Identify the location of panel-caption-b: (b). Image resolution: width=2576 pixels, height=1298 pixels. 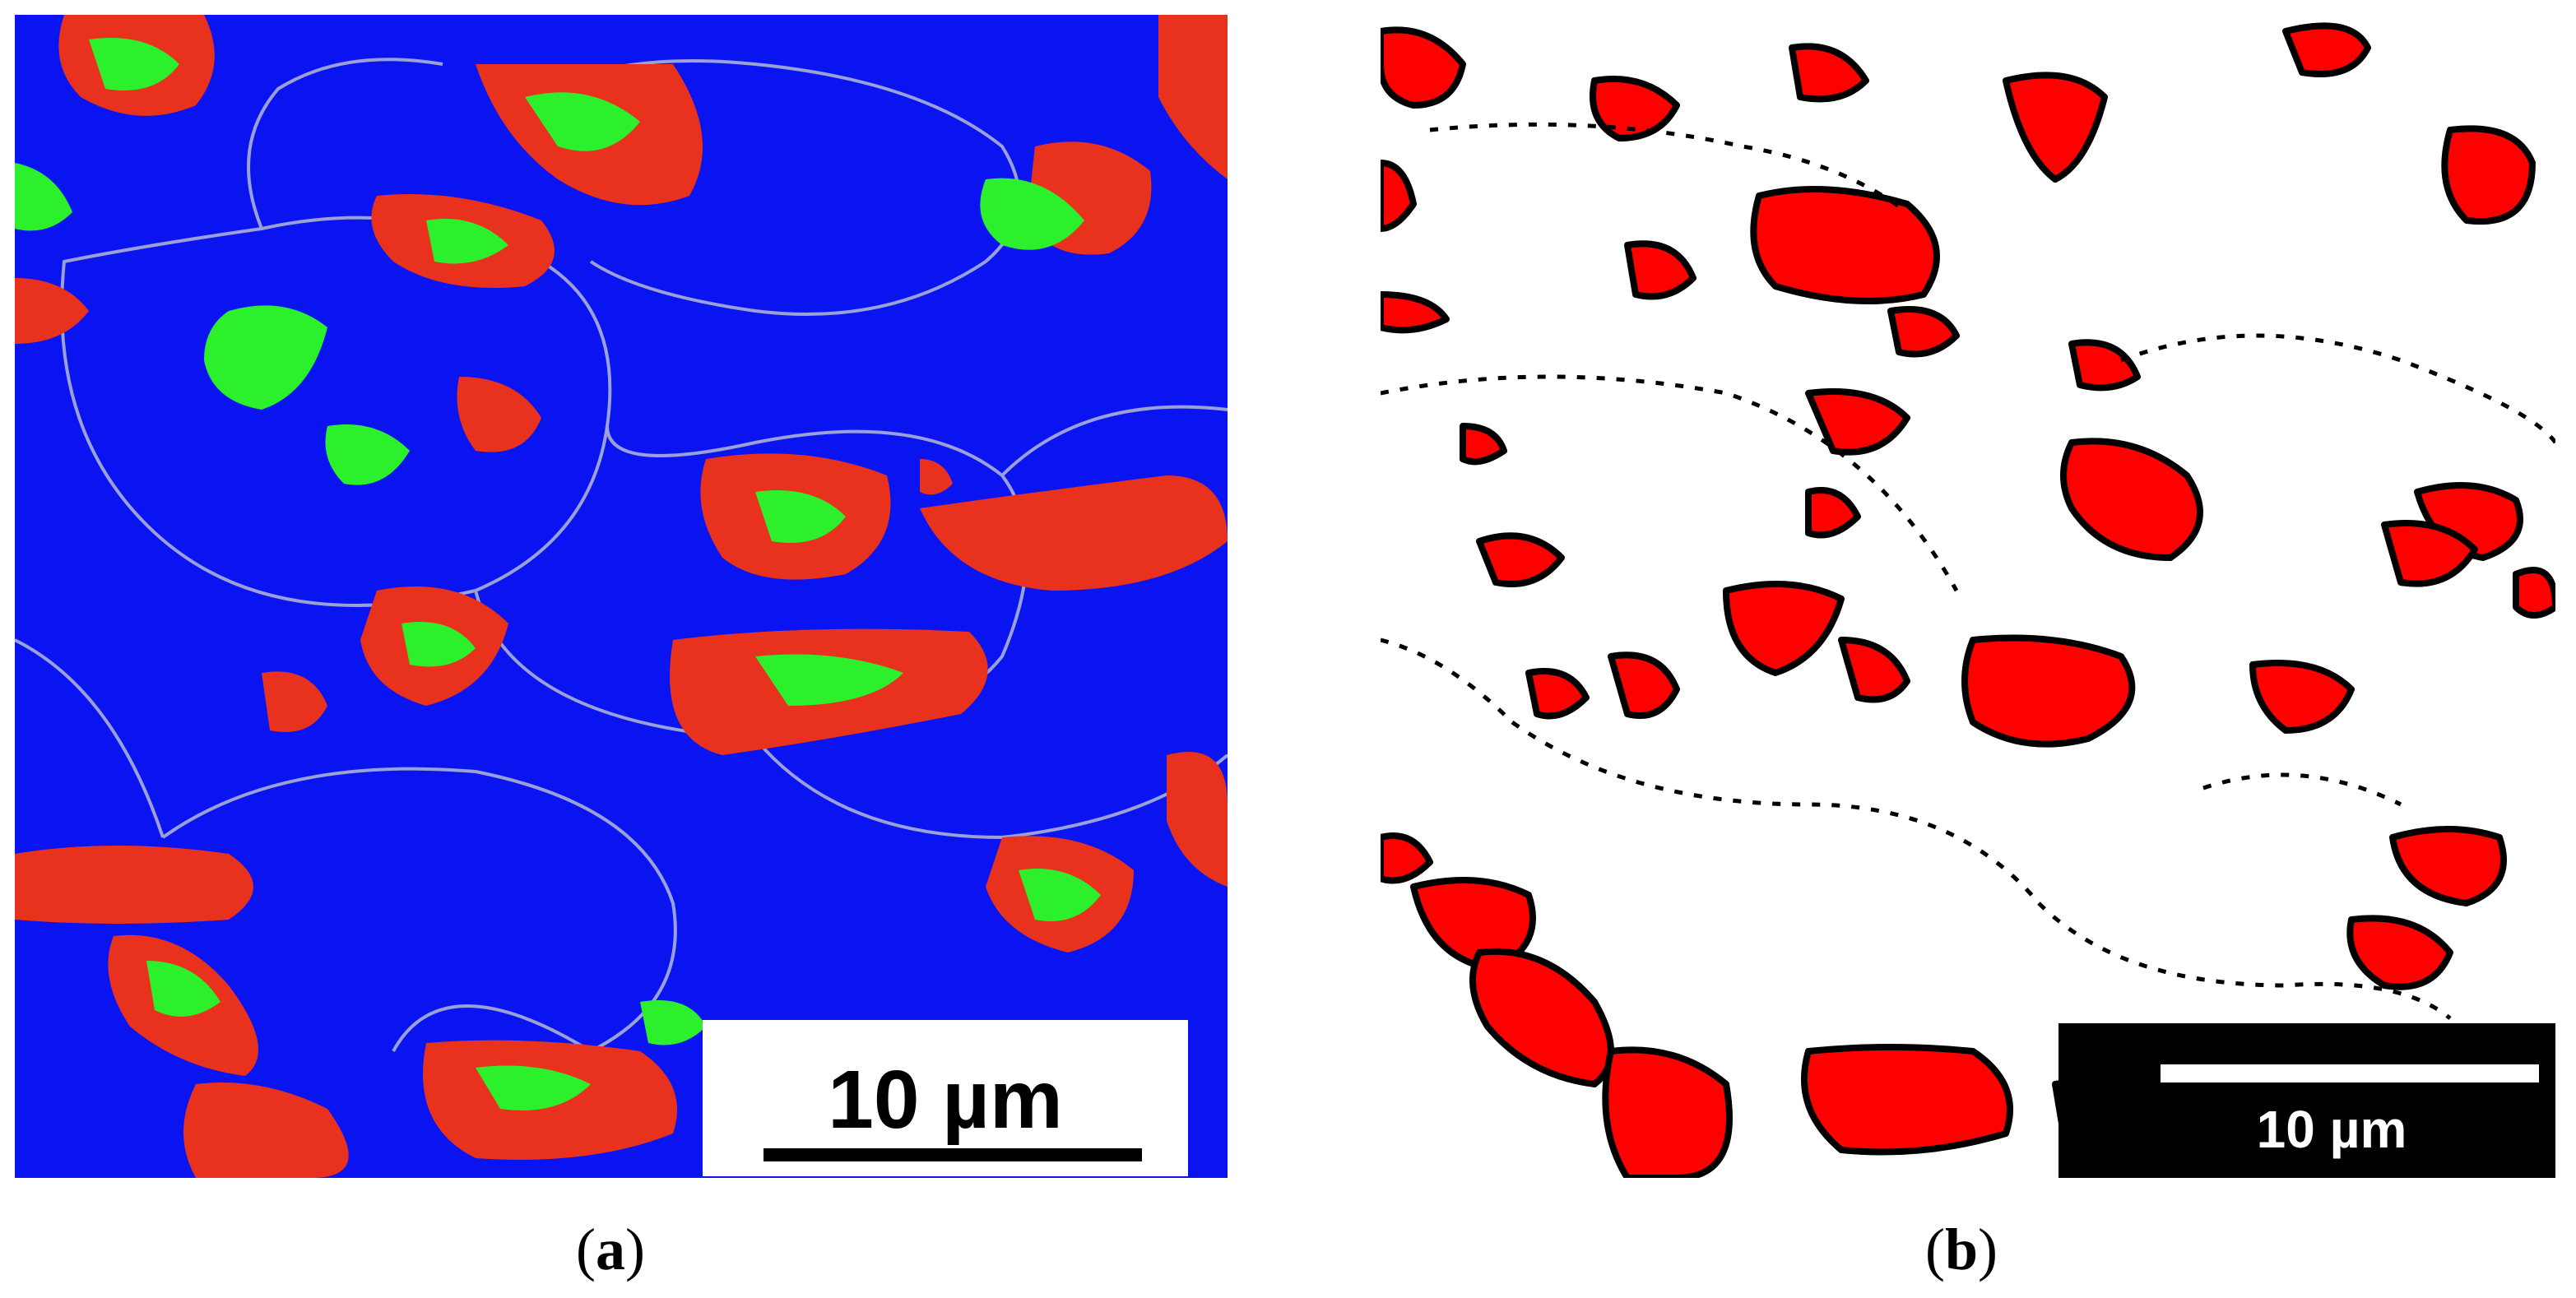
(1961, 1250).